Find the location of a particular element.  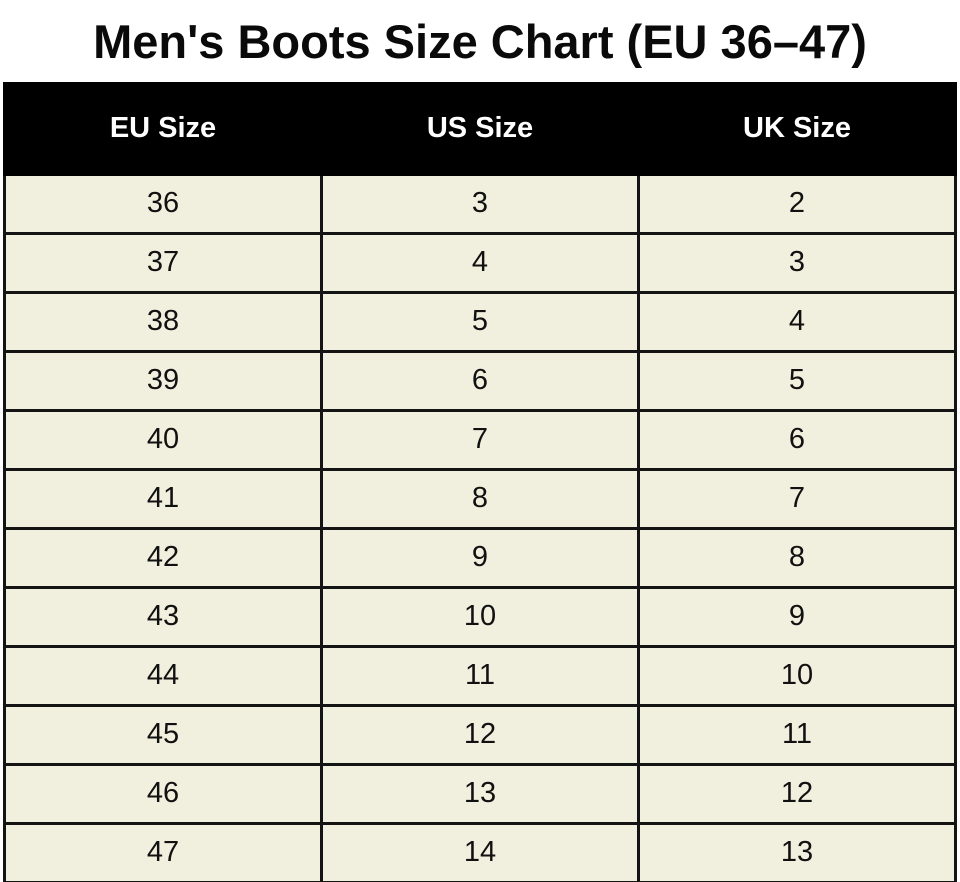

table-row: 40 7 6 is located at coordinates (480, 439).